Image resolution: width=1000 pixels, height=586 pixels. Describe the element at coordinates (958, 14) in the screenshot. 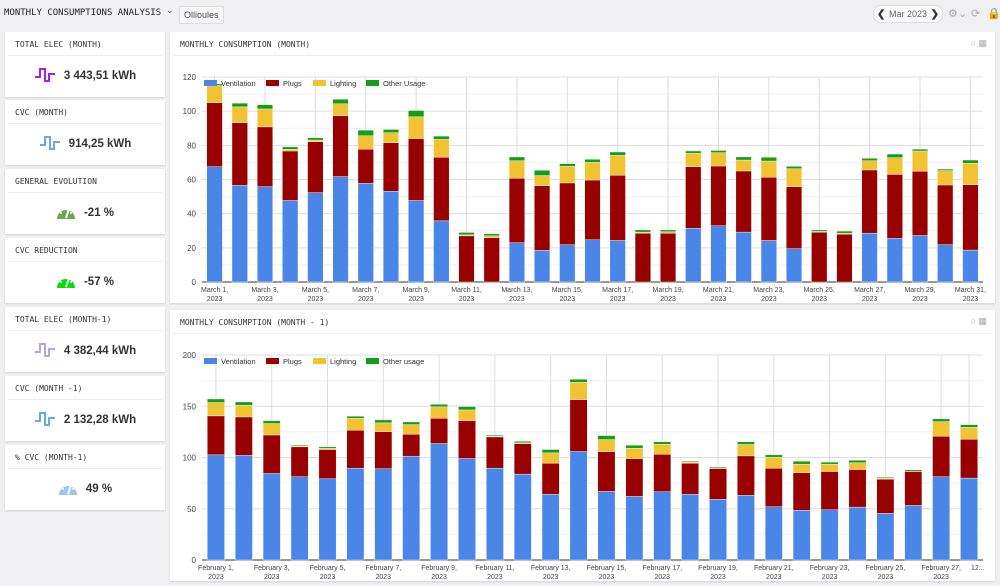

I see `gear-icon: ⚙⌄` at that location.